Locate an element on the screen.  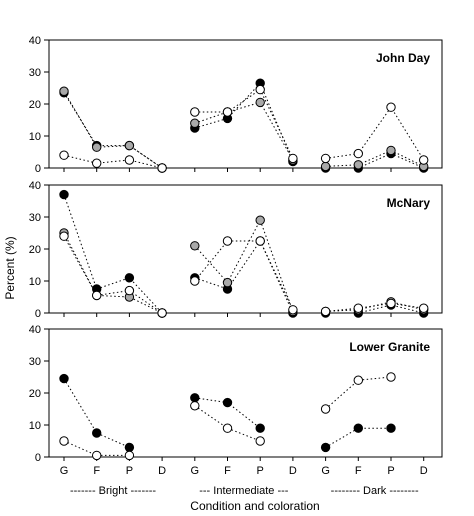
x-axis-label: Condition and coloration is located at coordinates (254, 506).